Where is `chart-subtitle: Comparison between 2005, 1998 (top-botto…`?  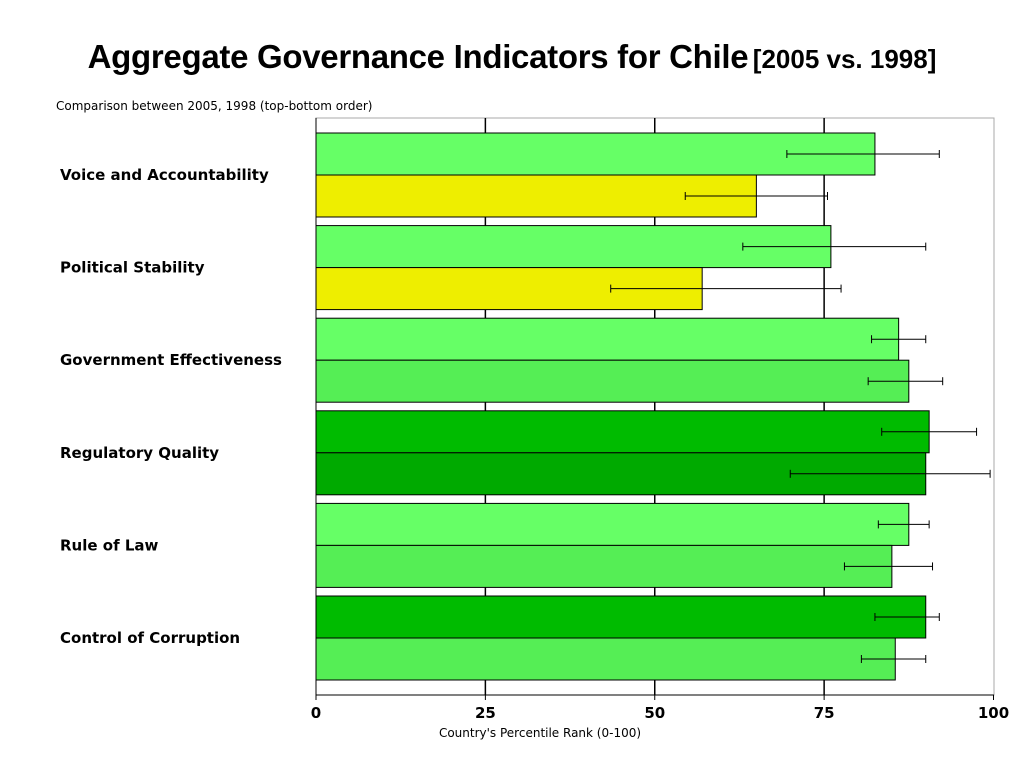
chart-subtitle: Comparison between 2005, 1998 (top-botto… is located at coordinates (214, 106).